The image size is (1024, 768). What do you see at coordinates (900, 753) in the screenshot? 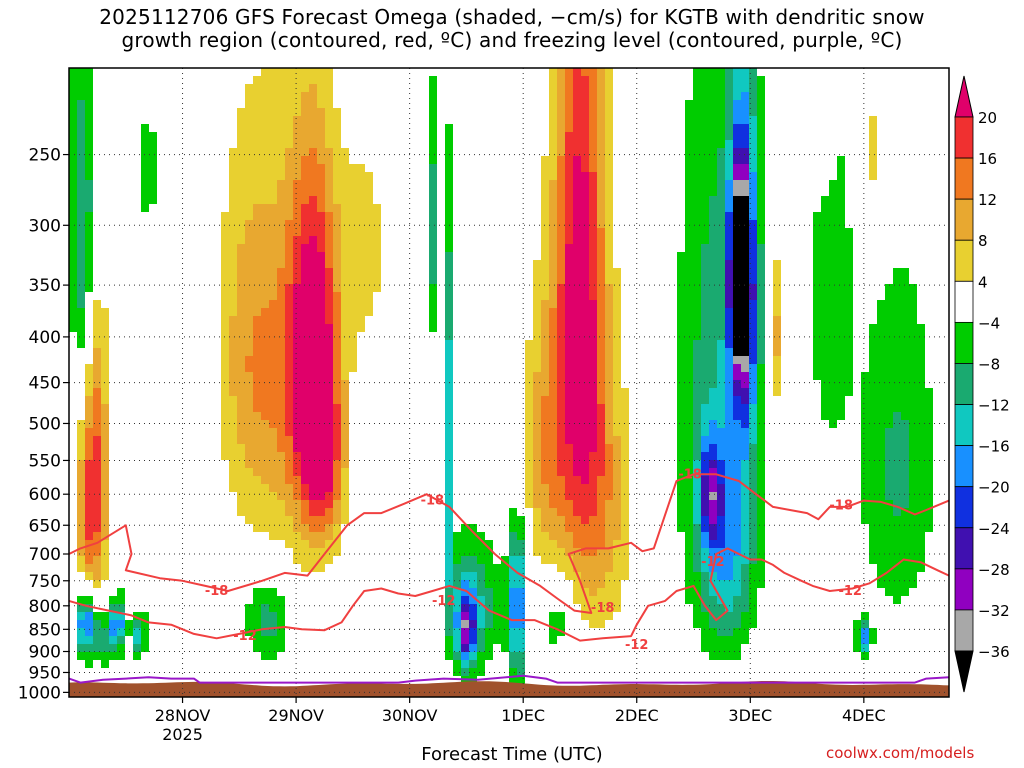
I see `credit-link: coolwx.com/models` at bounding box center [900, 753].